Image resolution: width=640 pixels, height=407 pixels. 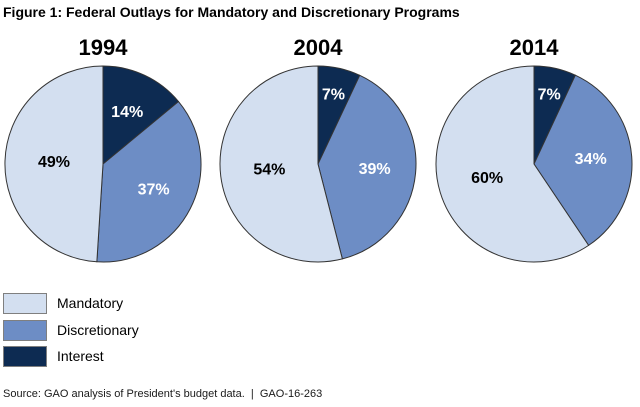 I want to click on legend-label-mandatory: Mandatory, so click(x=90, y=303).